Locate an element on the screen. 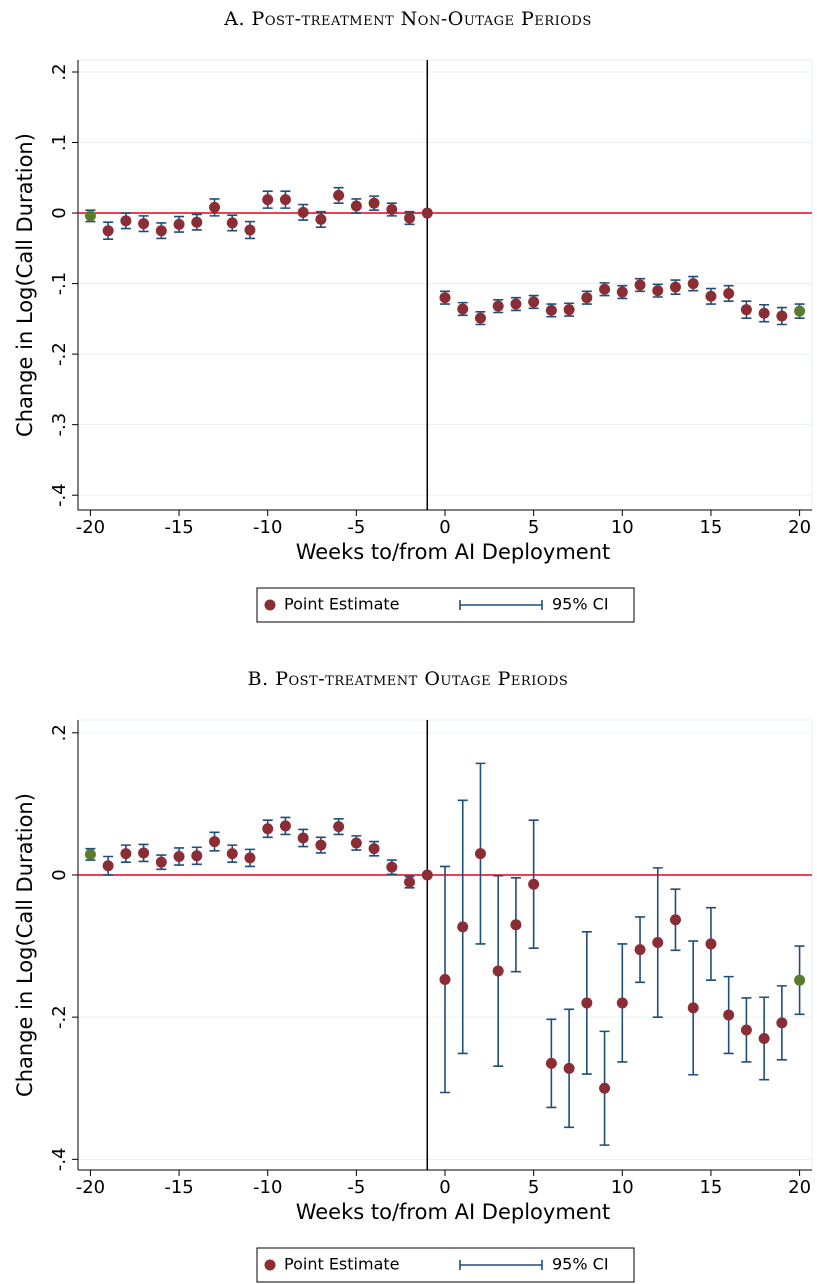 The height and width of the screenshot is (1284, 817). y-tick-label: .1 is located at coordinates (59, 142).